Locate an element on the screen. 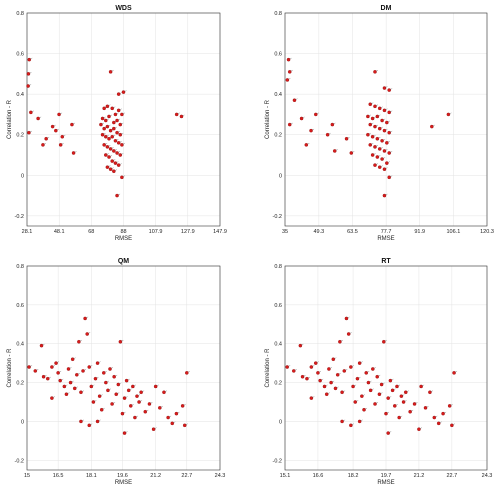 This screenshot has height=490, width=500. x-tick-label: 88 is located at coordinates (123, 232).